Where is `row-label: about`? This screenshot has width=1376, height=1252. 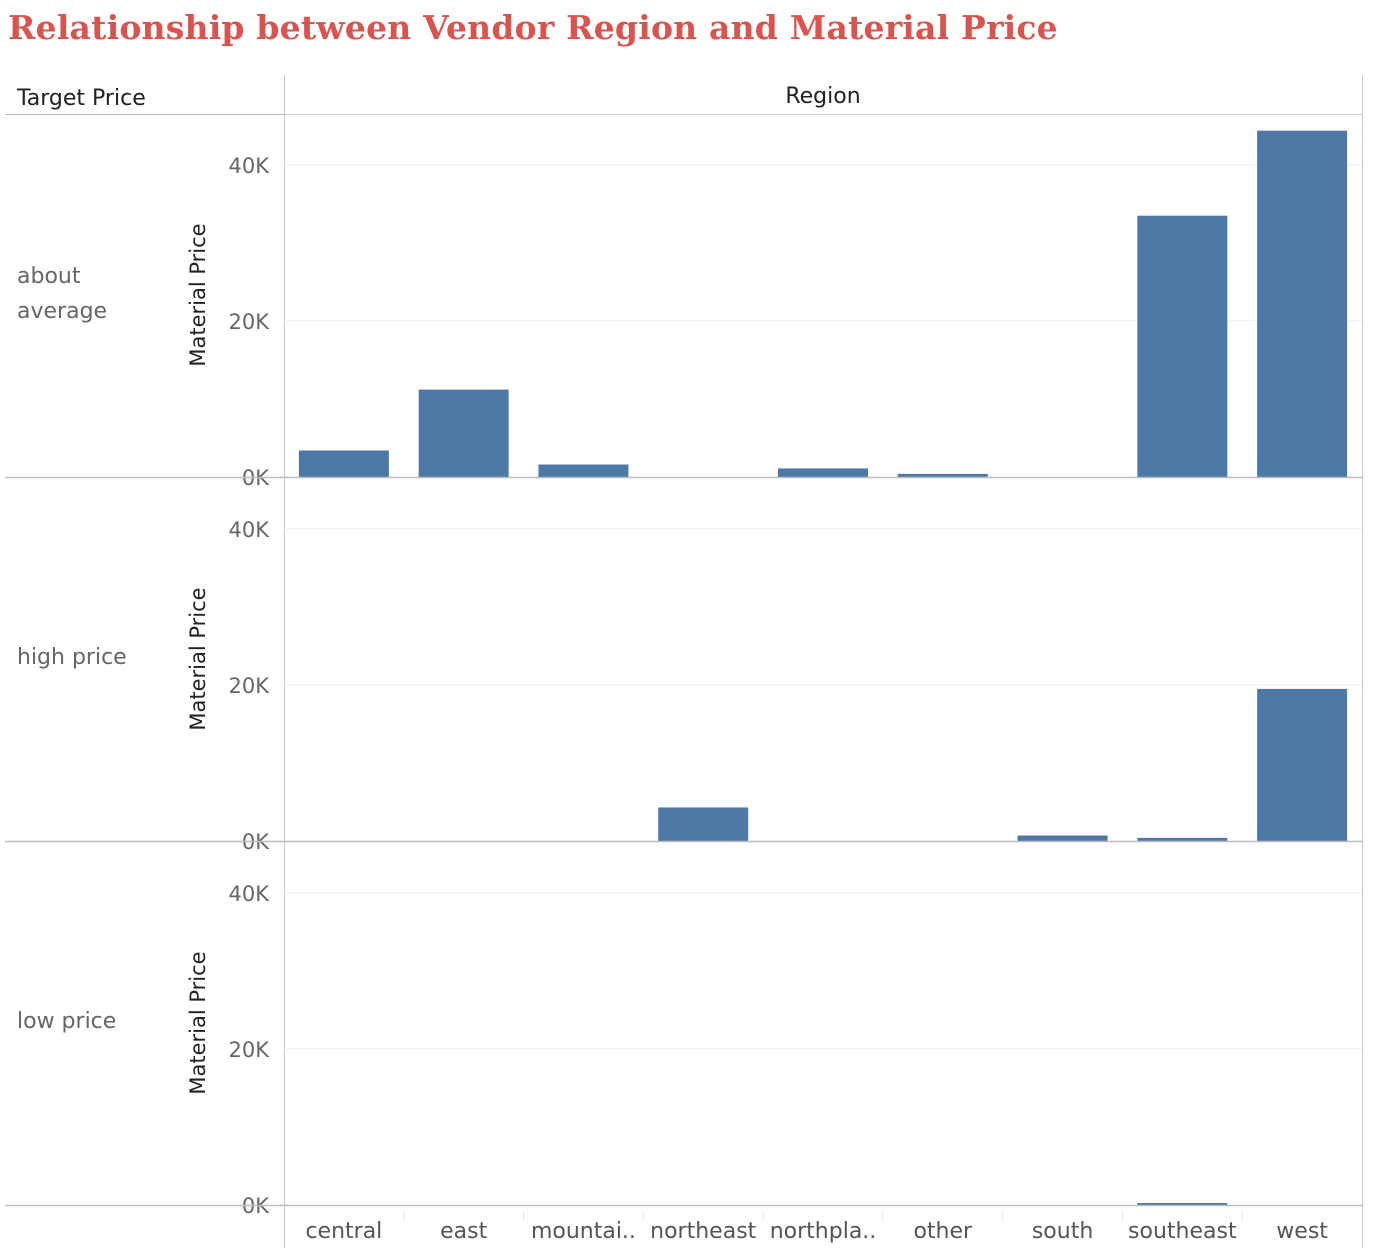 row-label: about is located at coordinates (49, 276).